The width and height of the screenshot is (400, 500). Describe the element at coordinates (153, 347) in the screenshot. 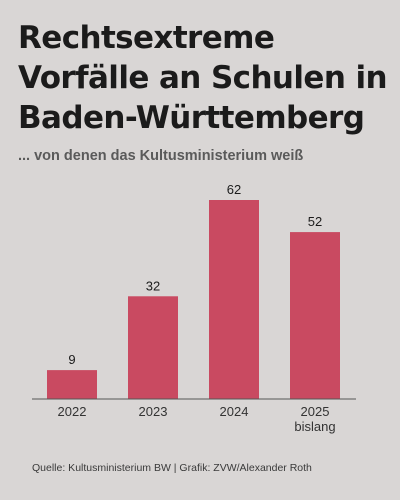

I see `bar-2023` at that location.